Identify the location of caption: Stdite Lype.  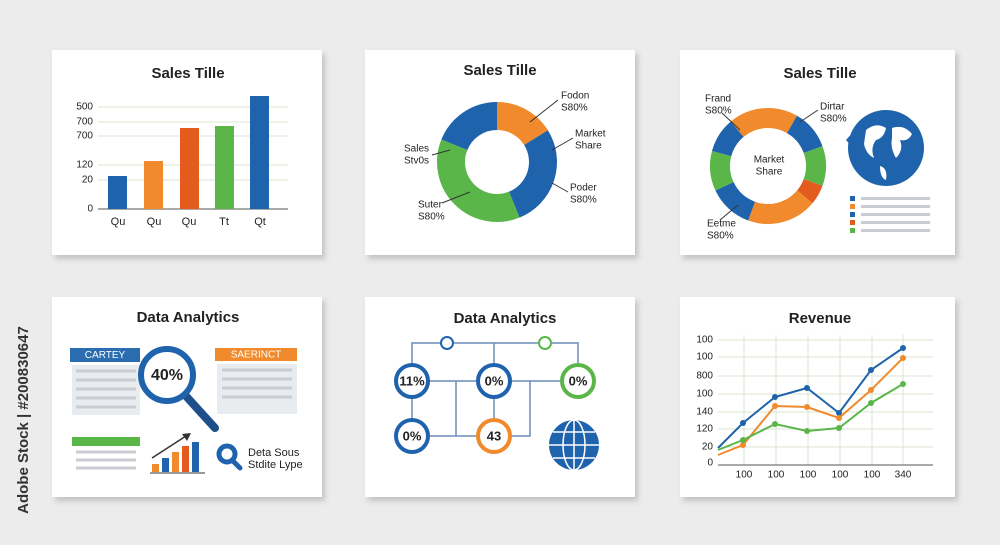
(275, 465).